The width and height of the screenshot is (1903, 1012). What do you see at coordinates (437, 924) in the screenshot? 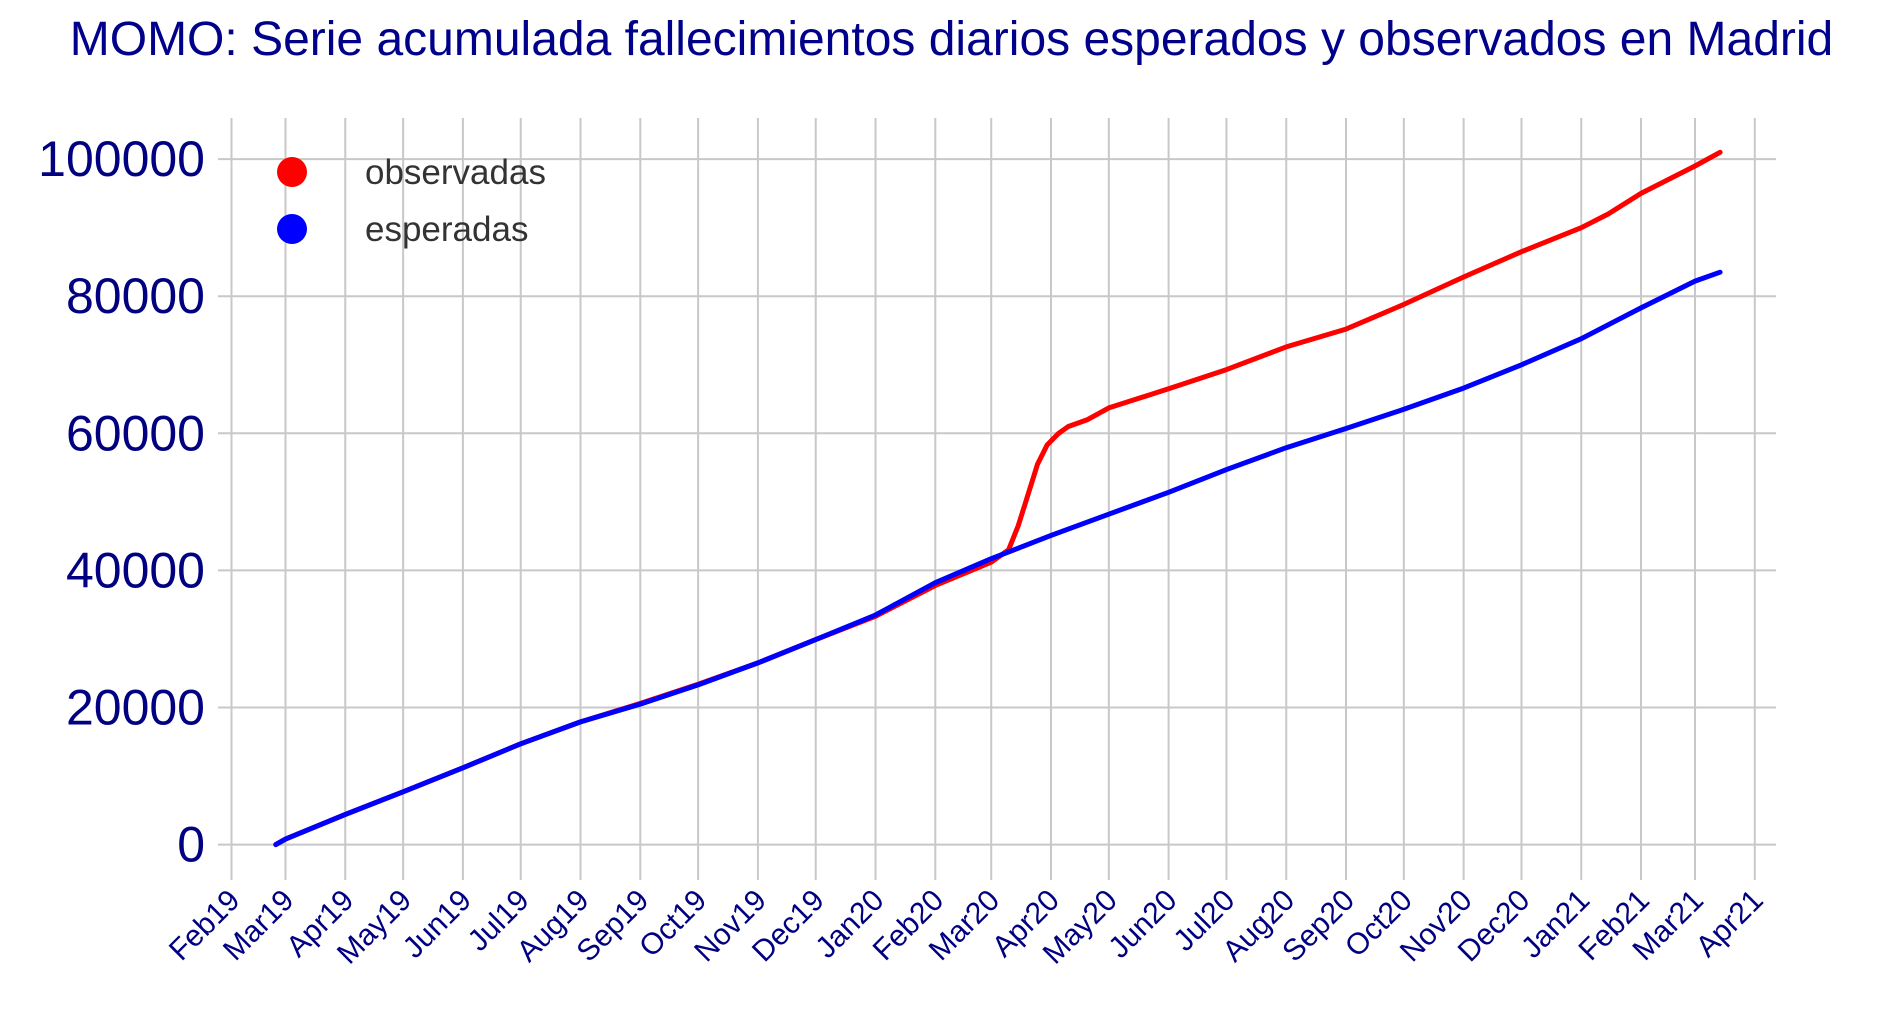
I see `x-tick-label: Jun19` at bounding box center [437, 924].